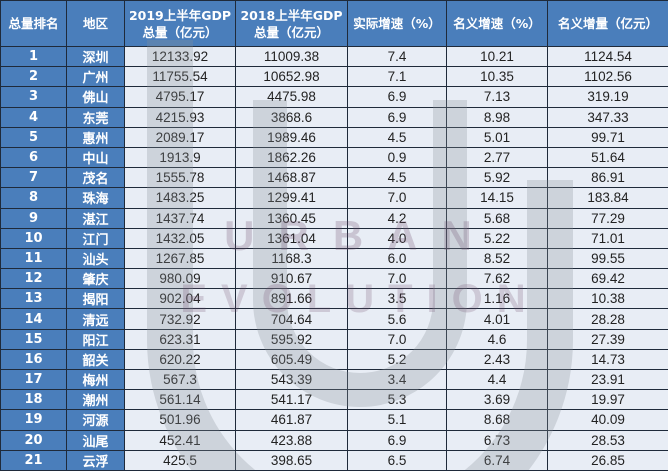  I want to click on nominal-growth-cell: 3.69, so click(497, 400).